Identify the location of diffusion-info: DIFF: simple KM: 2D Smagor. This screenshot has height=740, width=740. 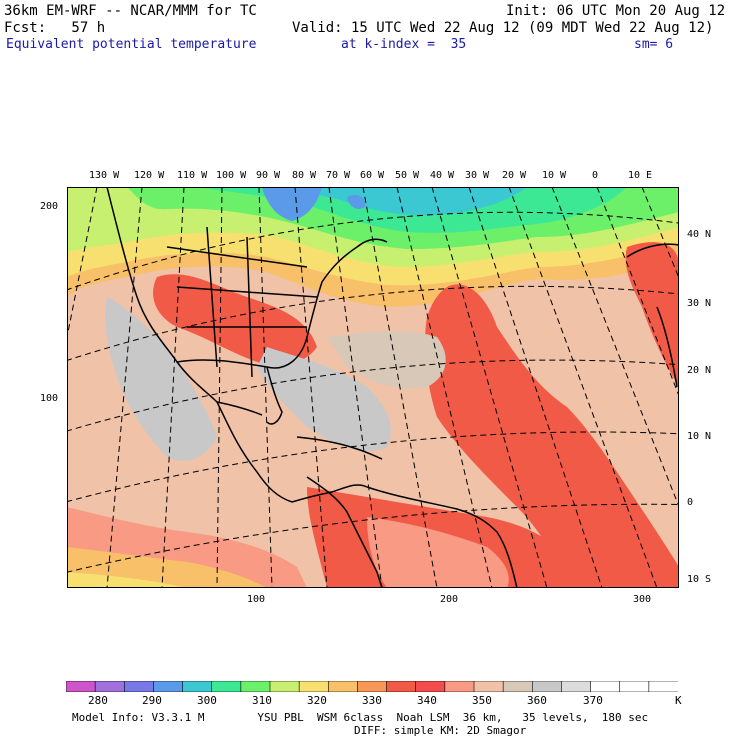
(440, 730).